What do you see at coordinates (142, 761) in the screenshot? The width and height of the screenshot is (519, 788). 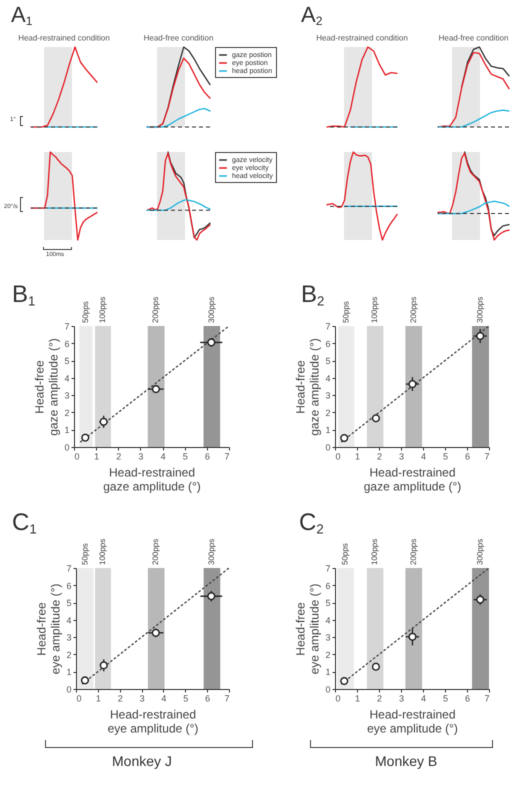 I see `text: Monkey J` at bounding box center [142, 761].